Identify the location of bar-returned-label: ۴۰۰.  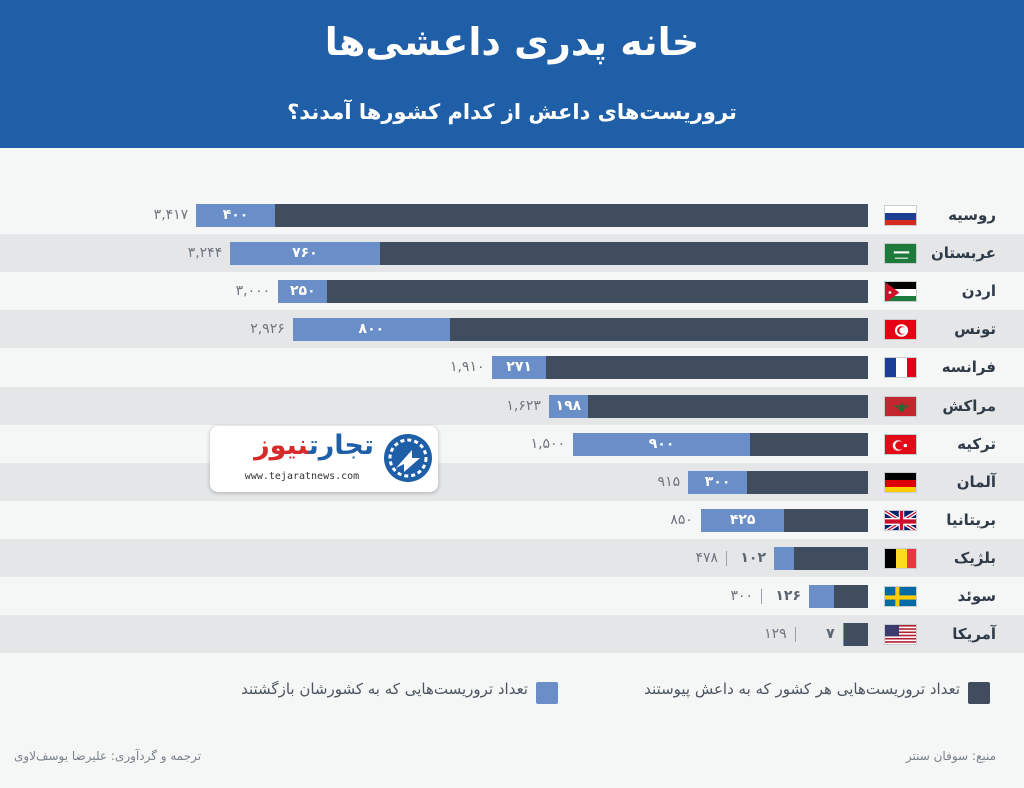
(235, 215).